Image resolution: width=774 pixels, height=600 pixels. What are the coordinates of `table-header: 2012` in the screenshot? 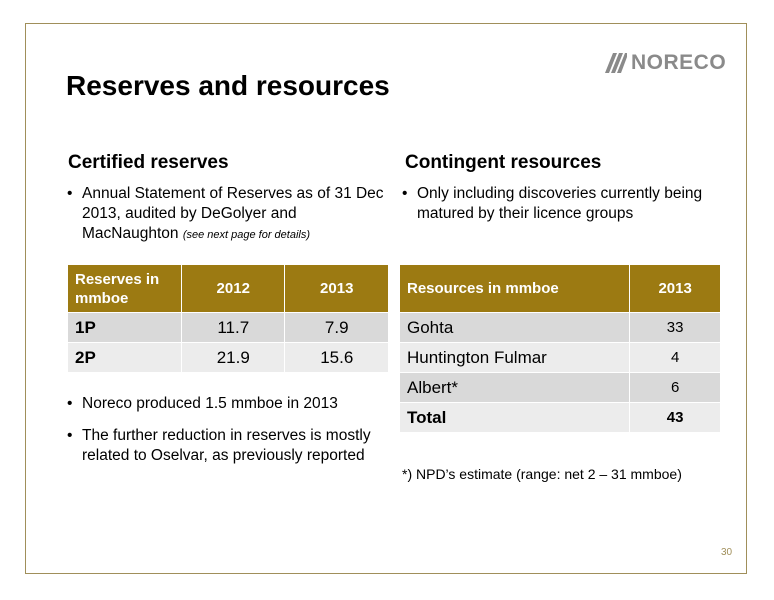 It's located at (233, 288).